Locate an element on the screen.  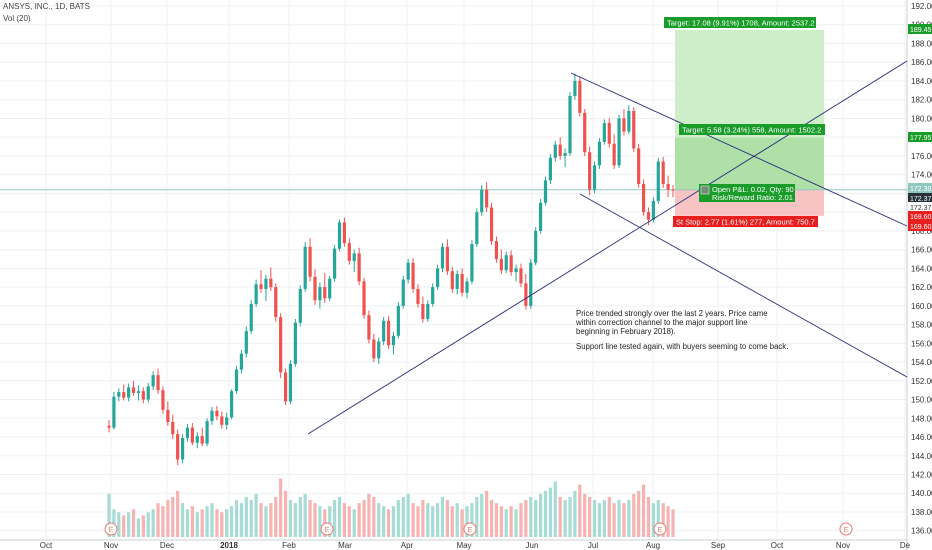
x-tick-label: Nov is located at coordinates (843, 545).